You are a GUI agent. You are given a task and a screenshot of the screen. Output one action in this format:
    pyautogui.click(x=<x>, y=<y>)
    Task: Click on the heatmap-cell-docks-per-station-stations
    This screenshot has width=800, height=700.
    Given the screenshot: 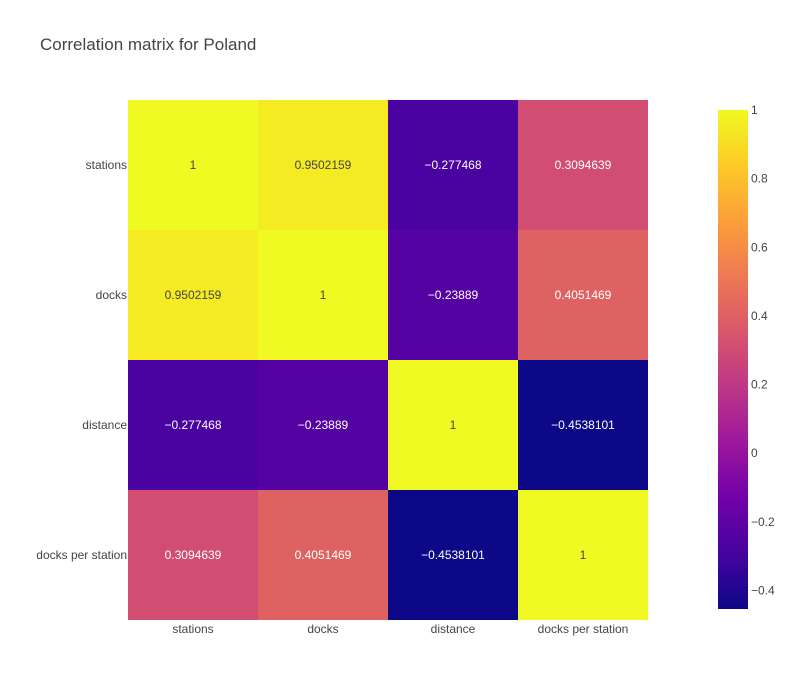 What is the action you would take?
    pyautogui.click(x=193, y=555)
    